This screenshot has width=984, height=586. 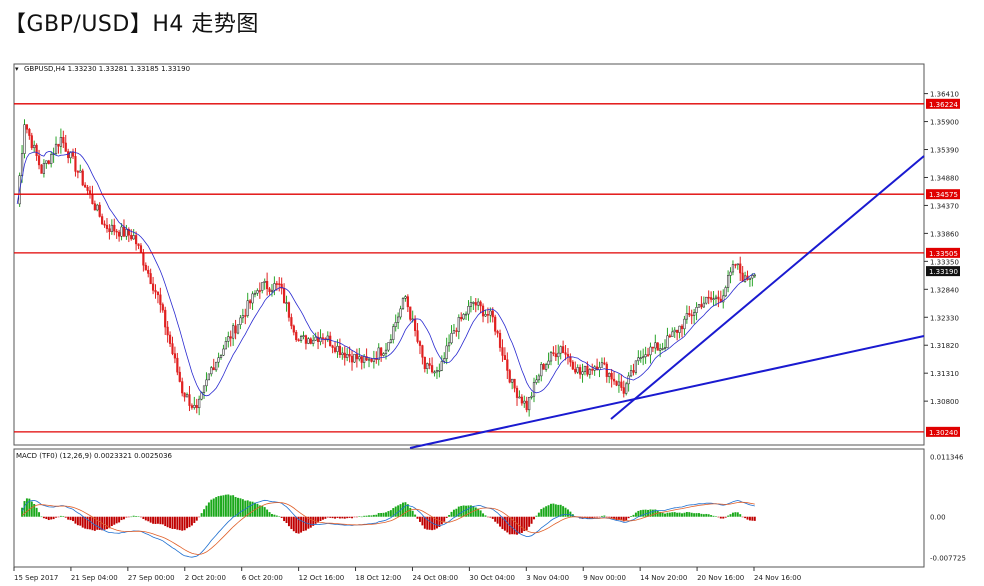 What do you see at coordinates (943, 252) in the screenshot?
I see `level-price-tag` at bounding box center [943, 252].